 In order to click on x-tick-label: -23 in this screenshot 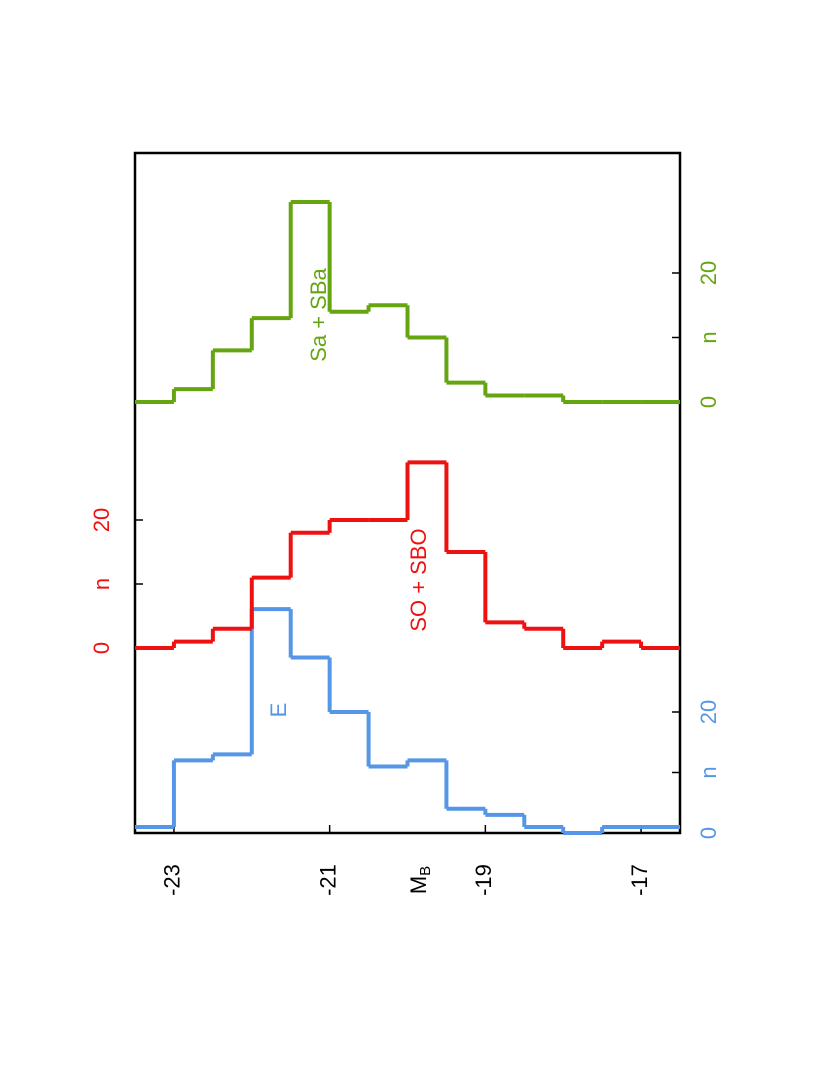, I will do `click(172, 880)`.